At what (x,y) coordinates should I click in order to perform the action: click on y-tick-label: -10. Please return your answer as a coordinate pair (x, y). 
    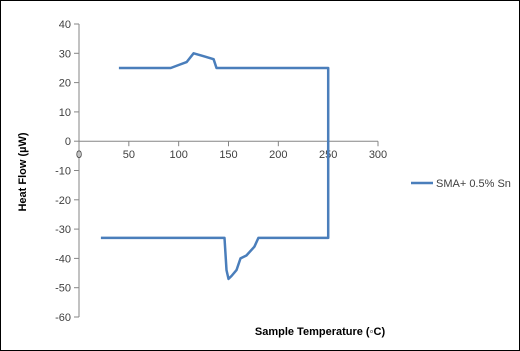
    Looking at the image, I should click on (63, 172).